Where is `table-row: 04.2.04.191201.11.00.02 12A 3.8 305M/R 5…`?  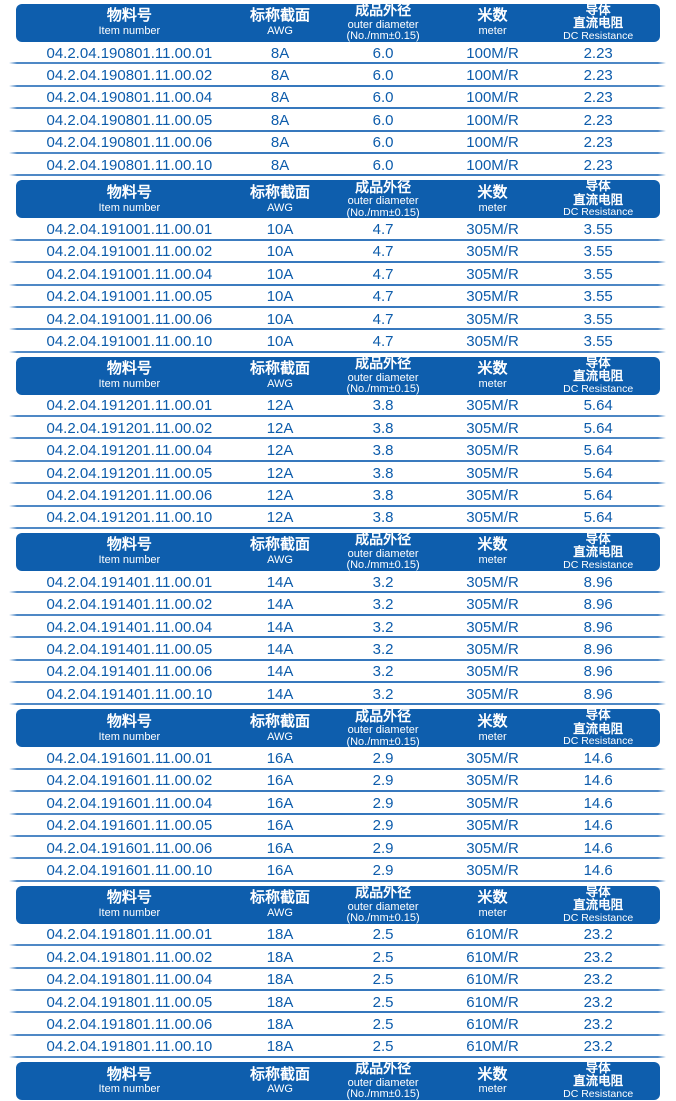
table-row: 04.2.04.191201.11.00.02 12A 3.8 305M/R 5… is located at coordinates (337, 428).